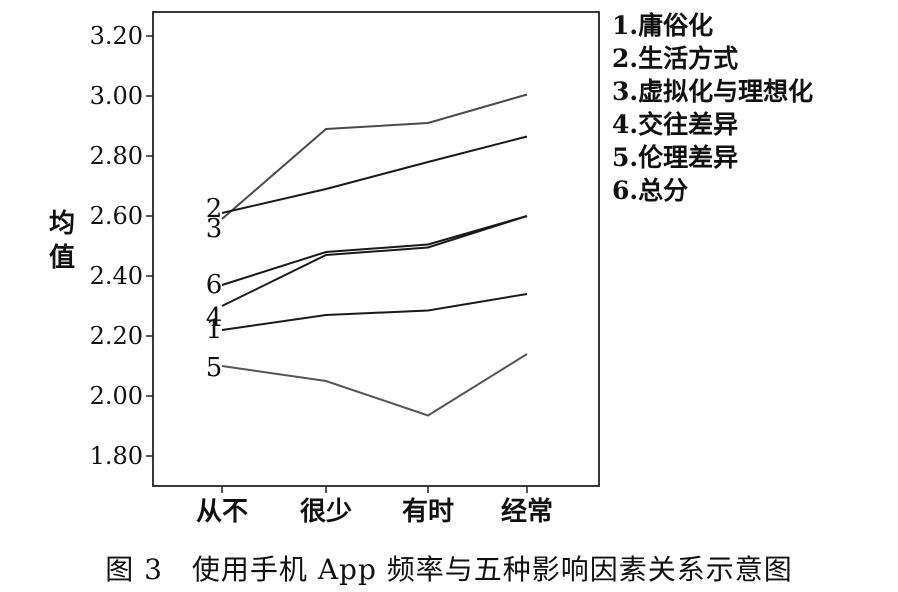 Image resolution: width=898 pixels, height=592 pixels. Describe the element at coordinates (116, 36) in the screenshot. I see `y-tick-label: 3.20` at that location.